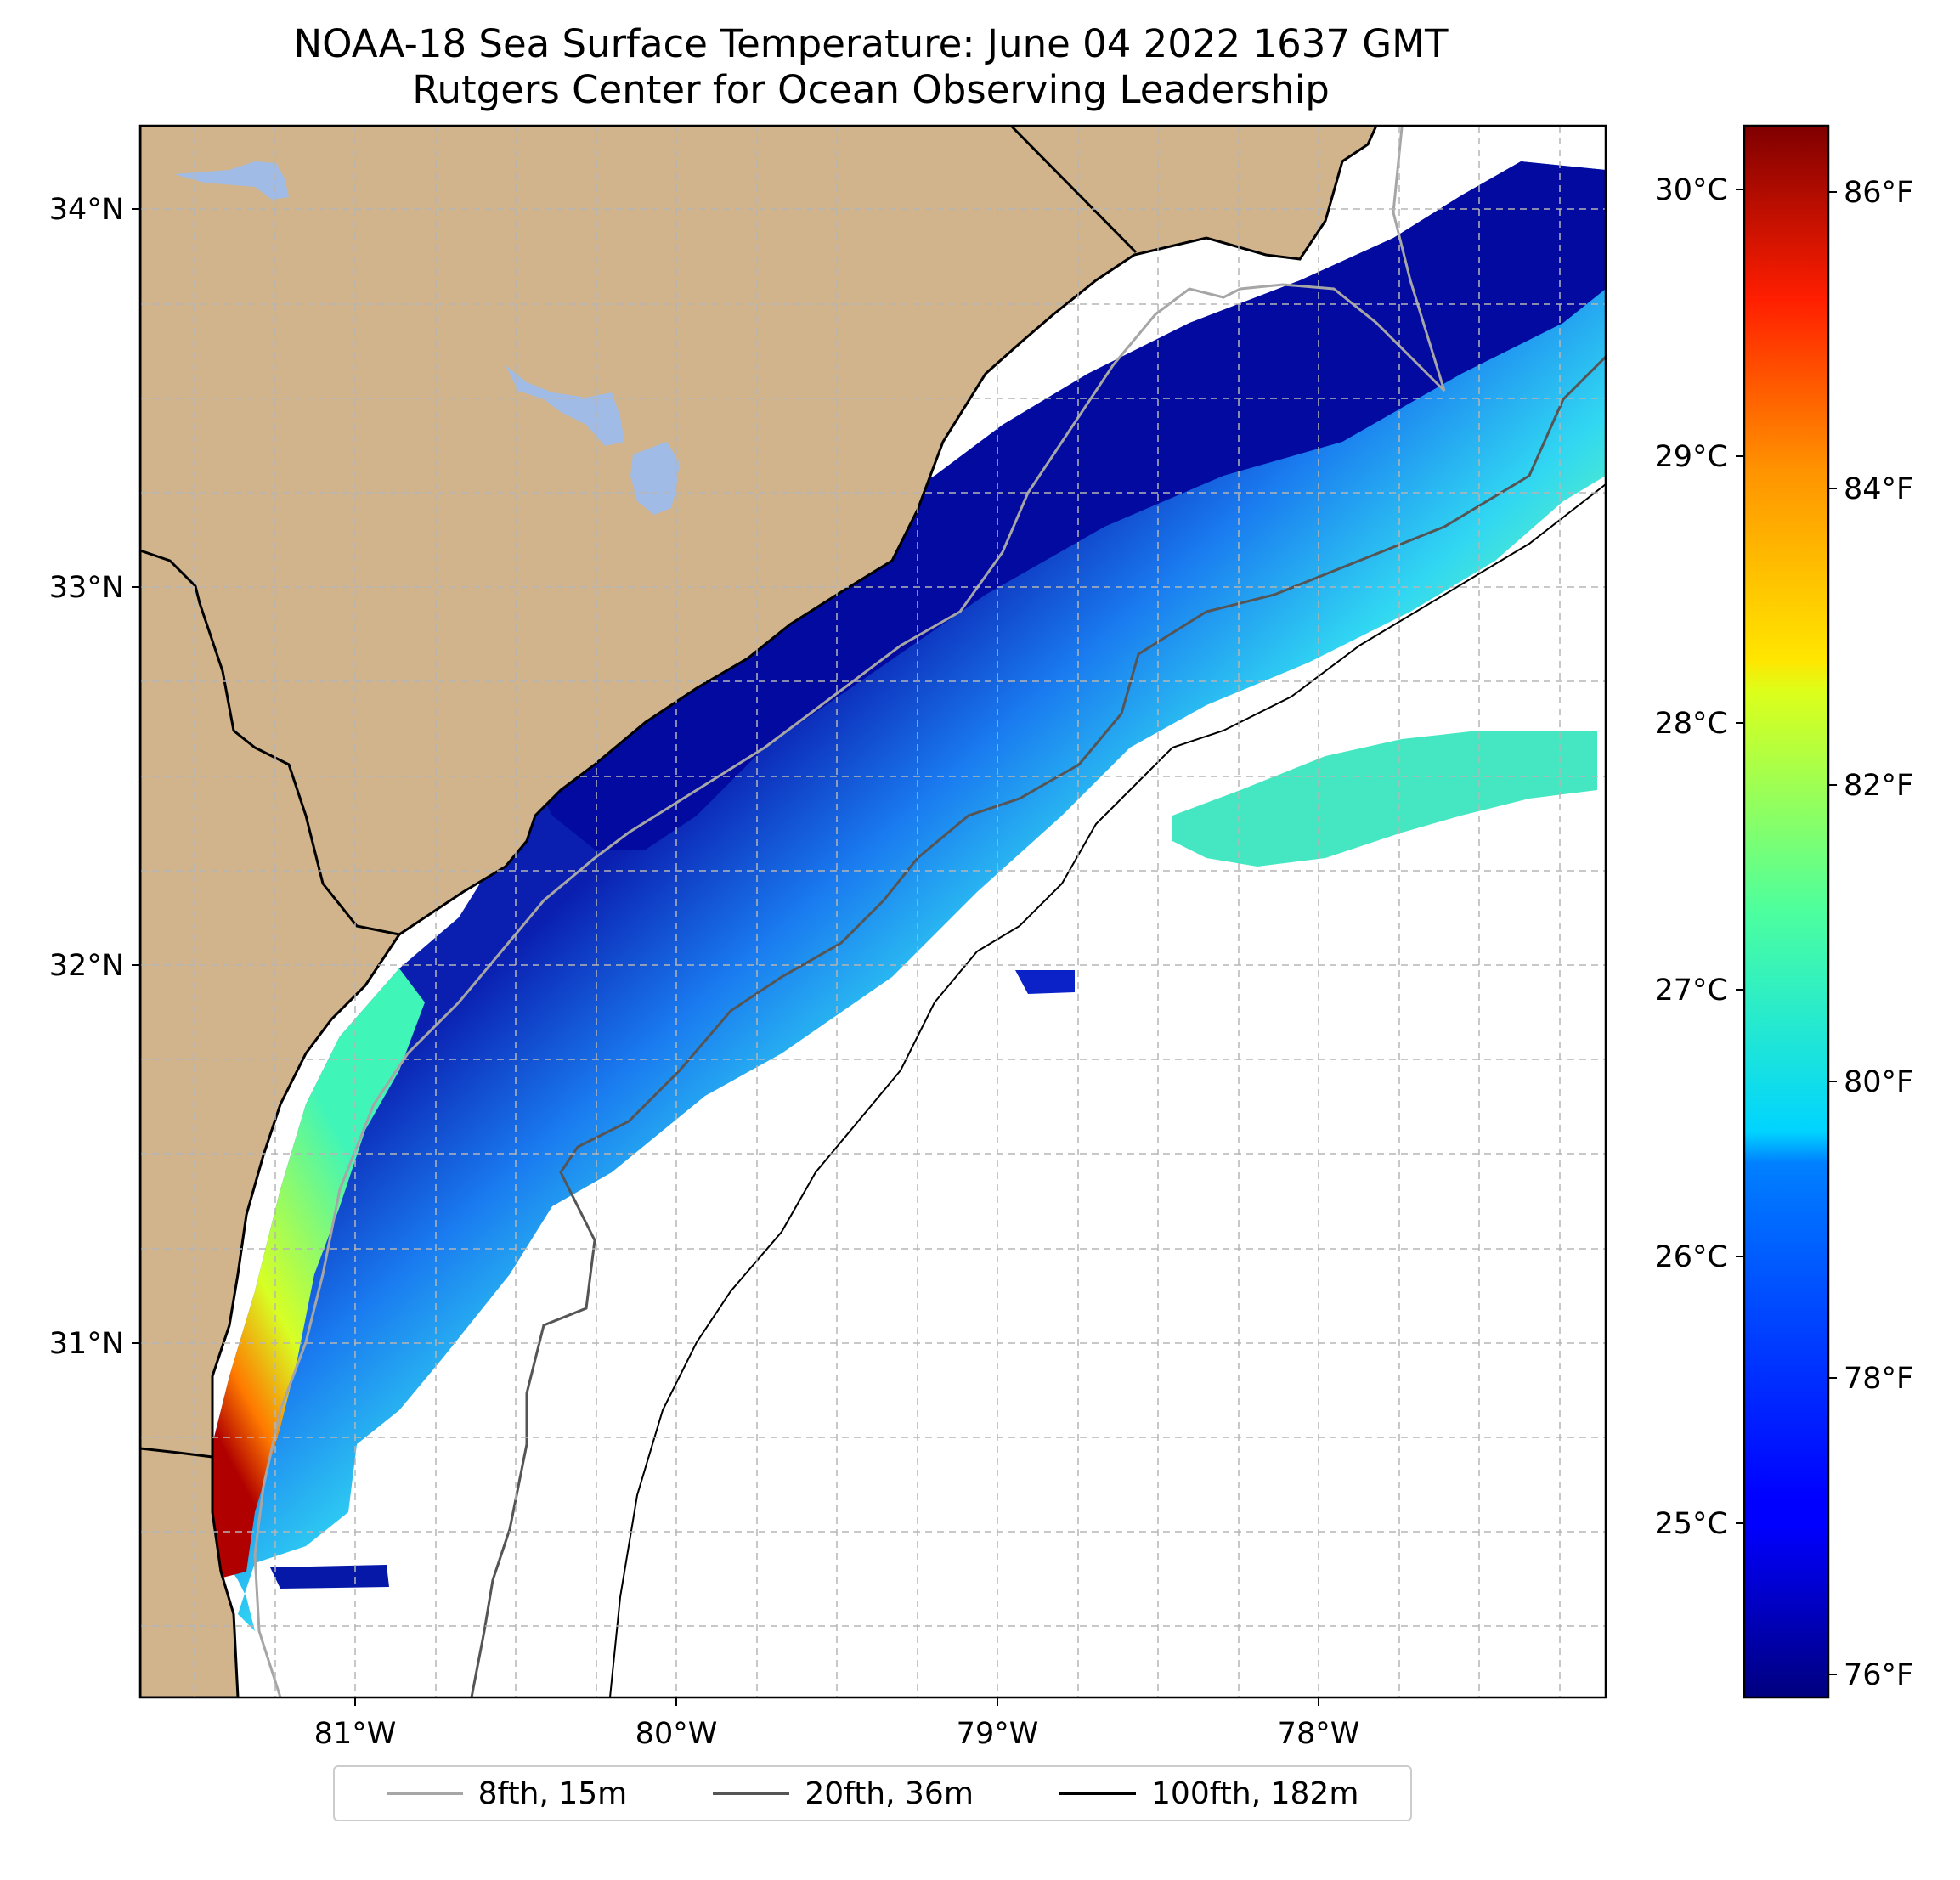  I want to click on sst-small-patch, so click(1045, 982).